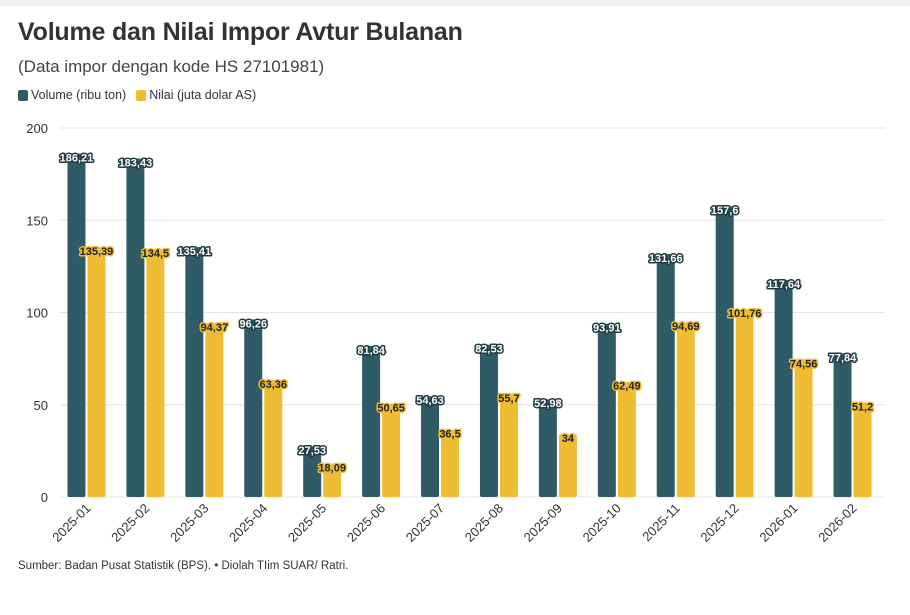 The image size is (910, 615). What do you see at coordinates (391, 408) in the screenshot?
I see `data-label-nilai-2025-06: 50,65` at bounding box center [391, 408].